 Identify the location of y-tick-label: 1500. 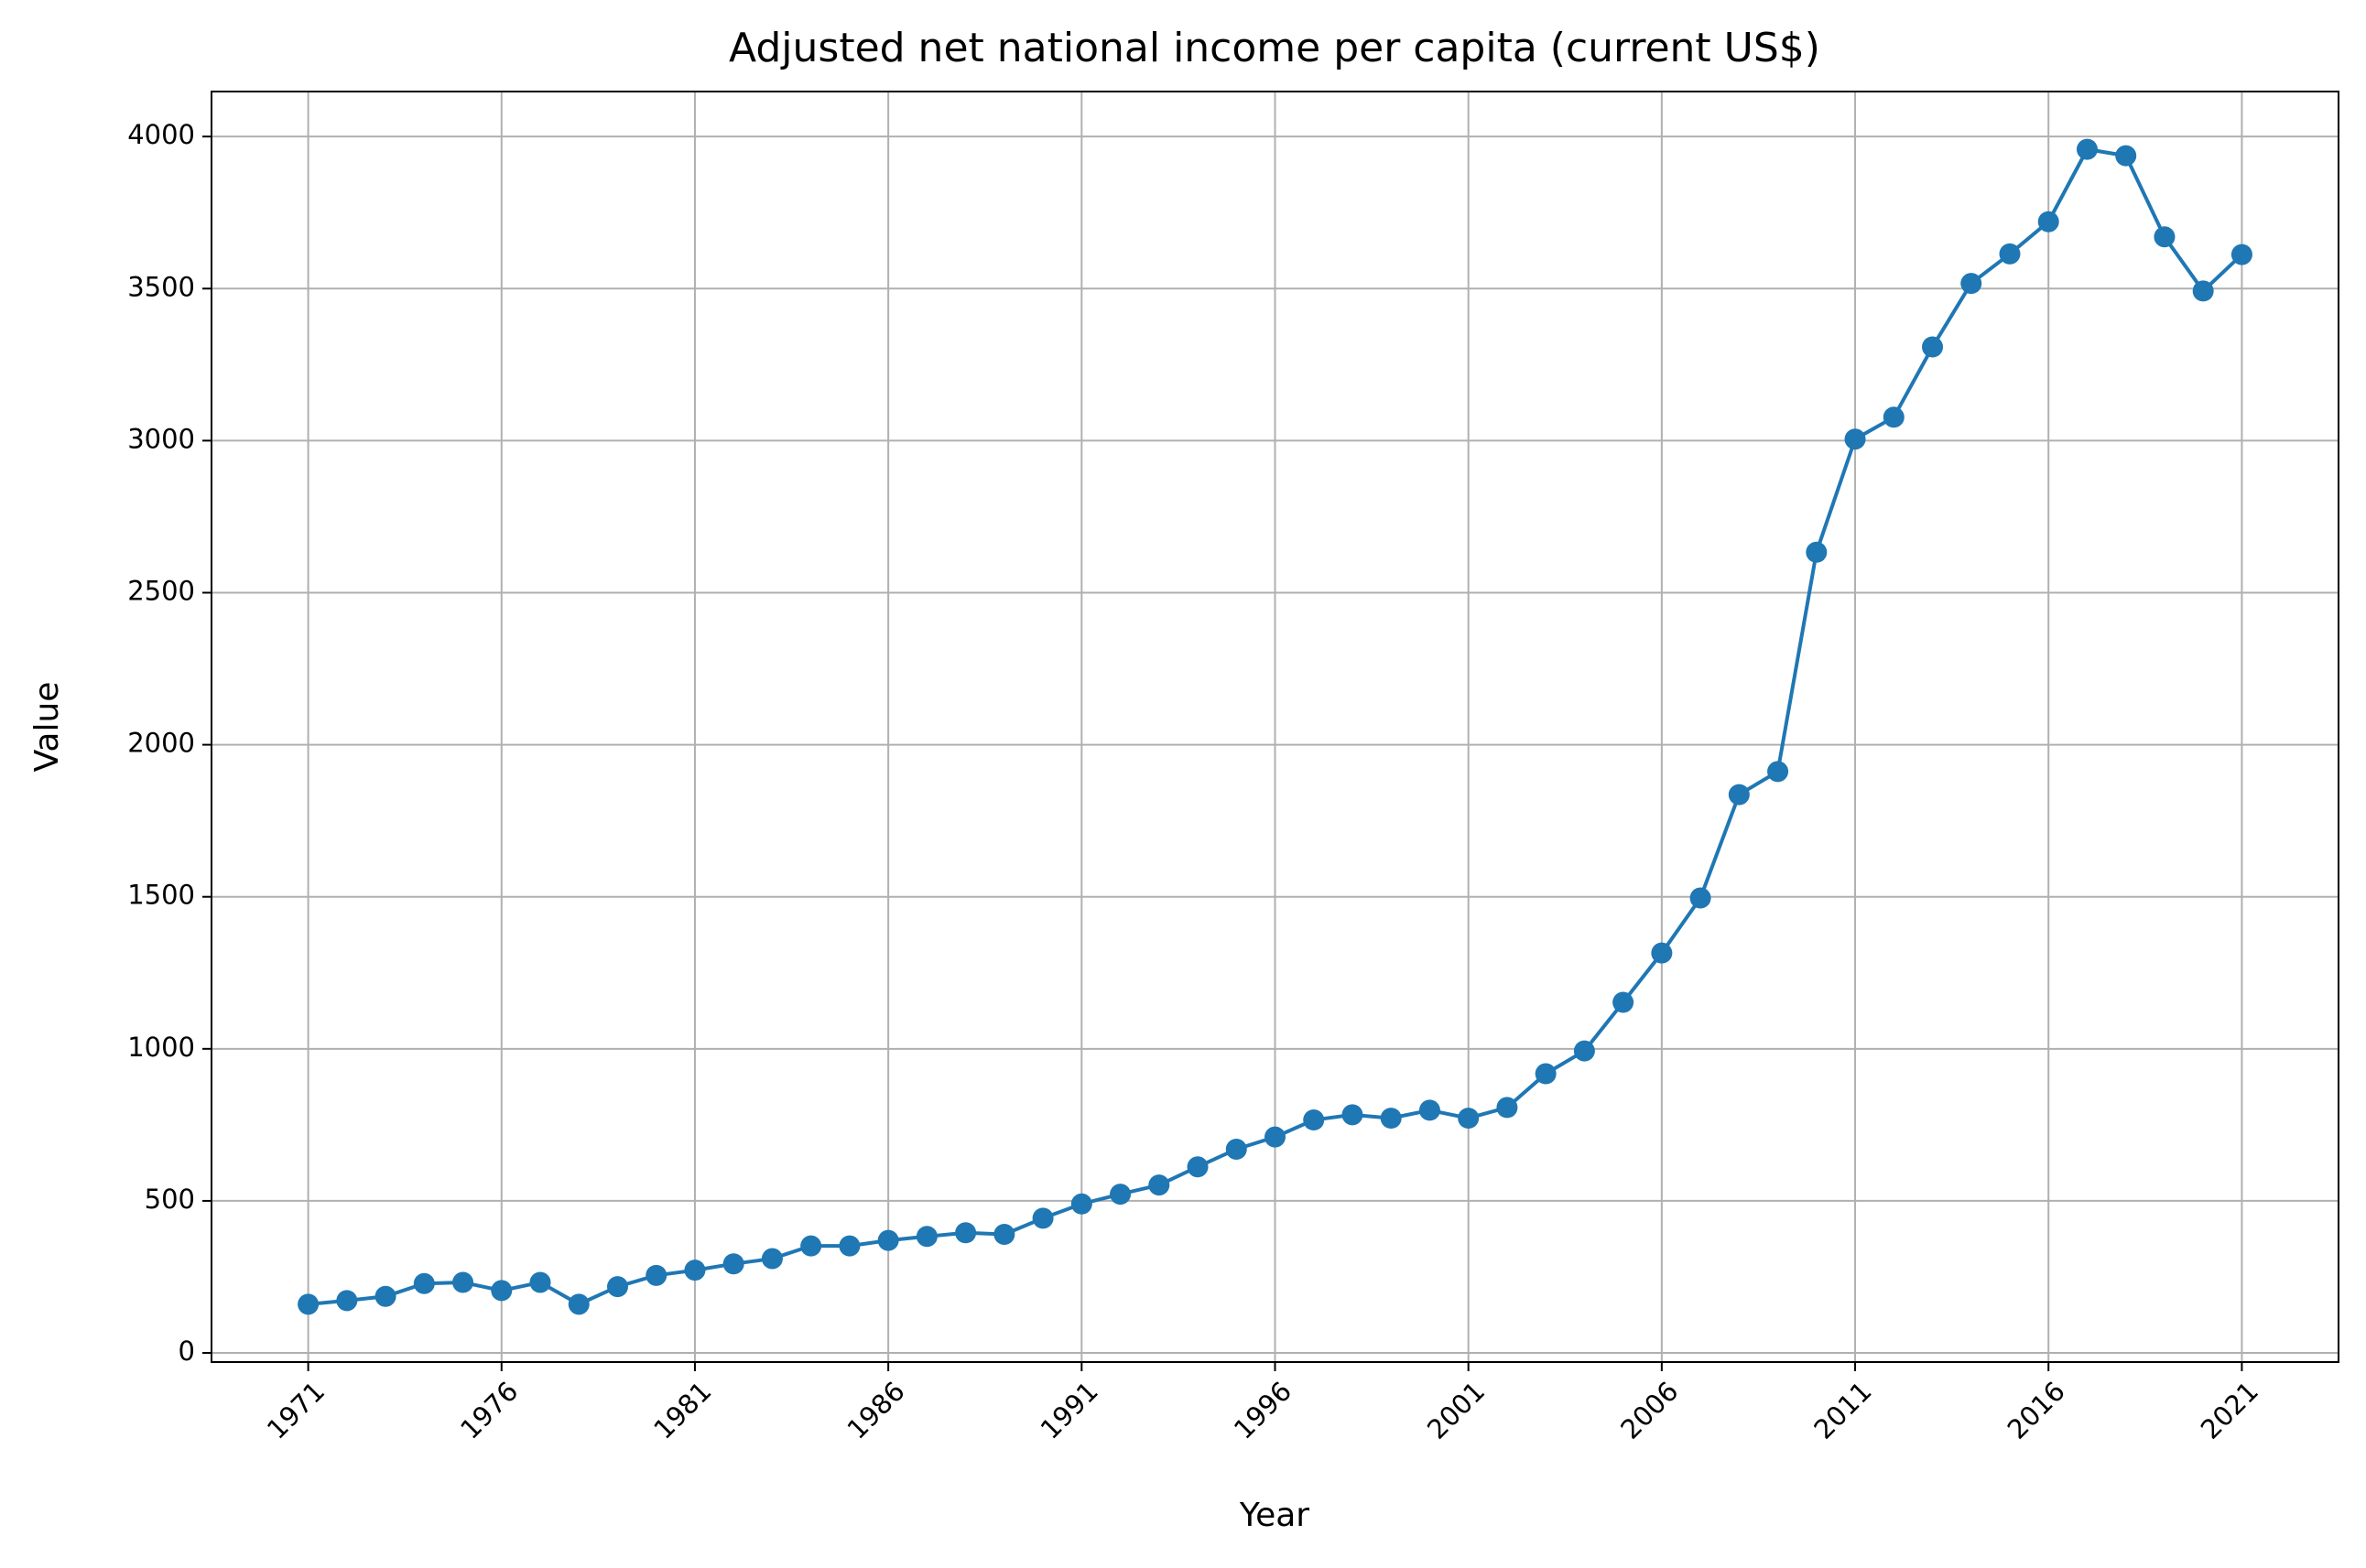
(161, 895).